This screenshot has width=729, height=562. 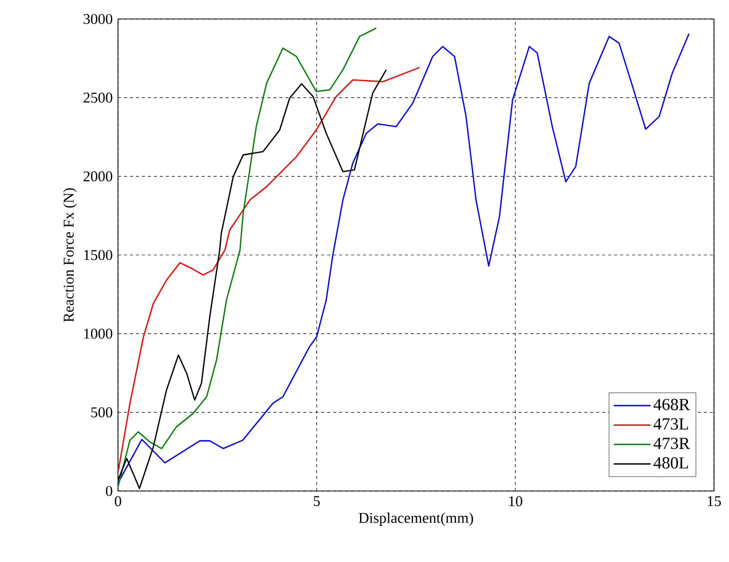 I want to click on legend-label: 473R, so click(x=672, y=444).